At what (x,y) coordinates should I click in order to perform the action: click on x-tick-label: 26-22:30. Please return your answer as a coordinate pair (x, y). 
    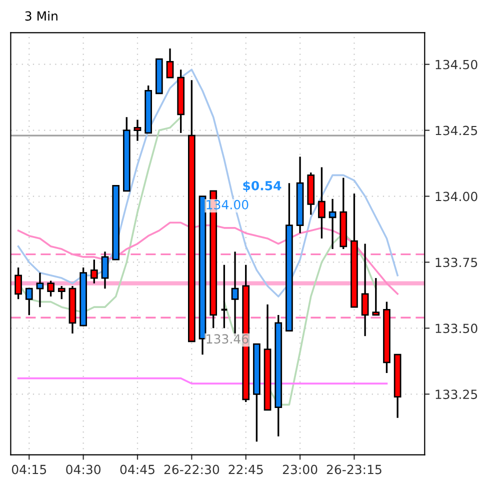
    Looking at the image, I should click on (192, 469).